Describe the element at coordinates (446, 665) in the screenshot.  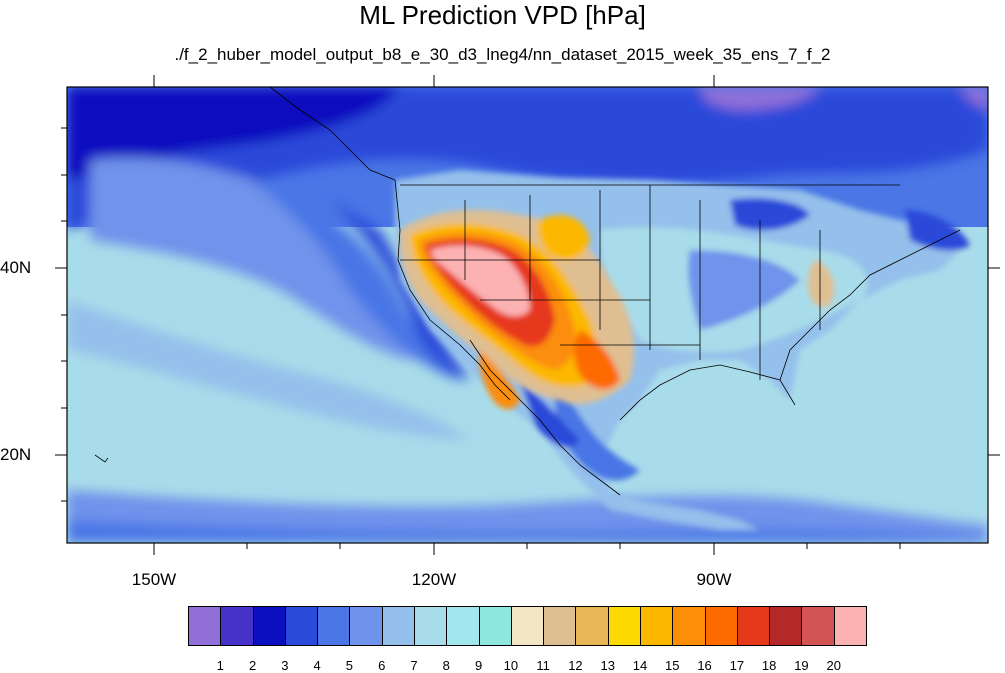
I see `legend-level-label: 8` at that location.